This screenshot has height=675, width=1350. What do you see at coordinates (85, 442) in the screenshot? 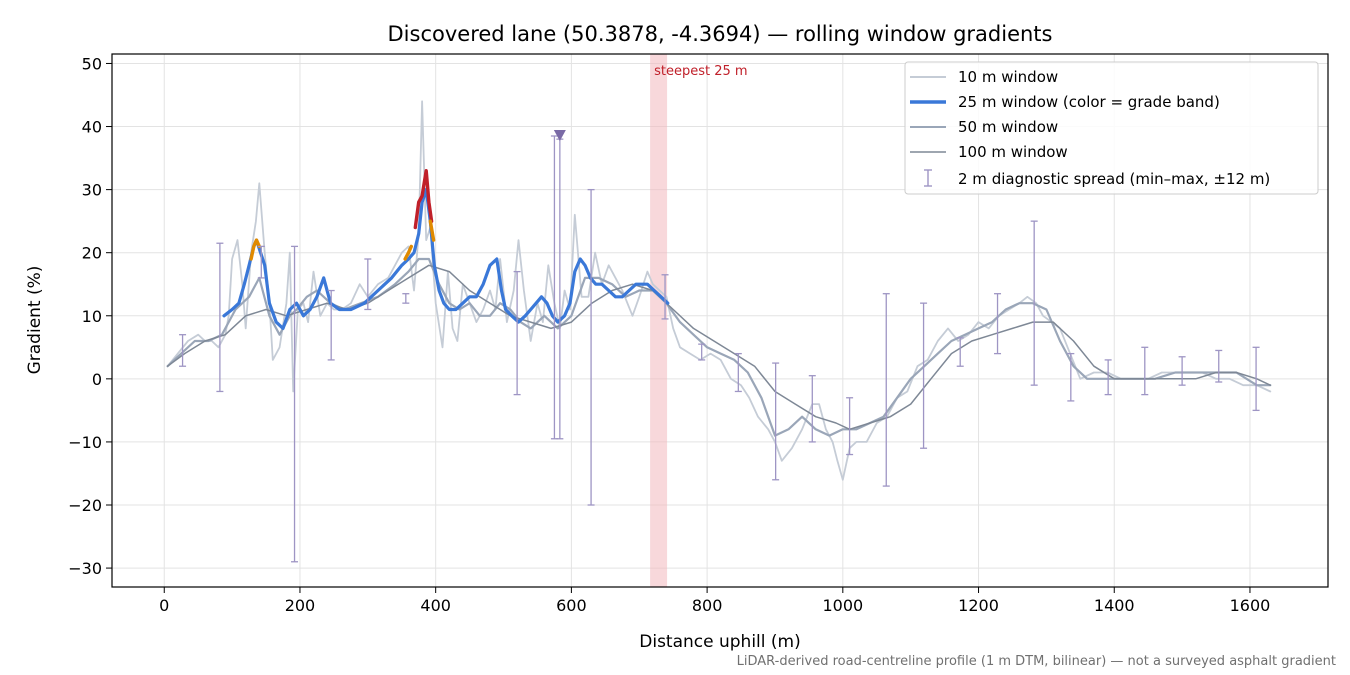
I see `y-tick-label: −10` at bounding box center [85, 442].